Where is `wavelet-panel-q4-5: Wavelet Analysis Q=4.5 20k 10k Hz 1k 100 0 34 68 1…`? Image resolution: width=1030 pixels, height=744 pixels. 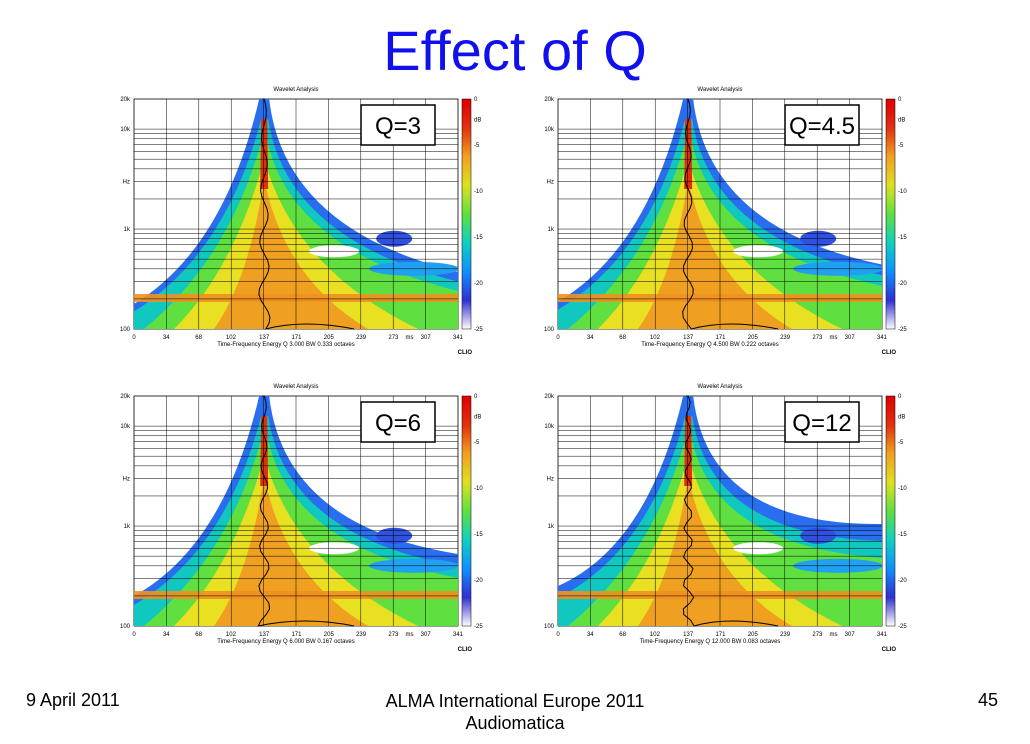 wavelet-panel-q4-5: Wavelet Analysis Q=4.5 20k 10k Hz 1k 100 0 34 68 1… is located at coordinates (720, 229).